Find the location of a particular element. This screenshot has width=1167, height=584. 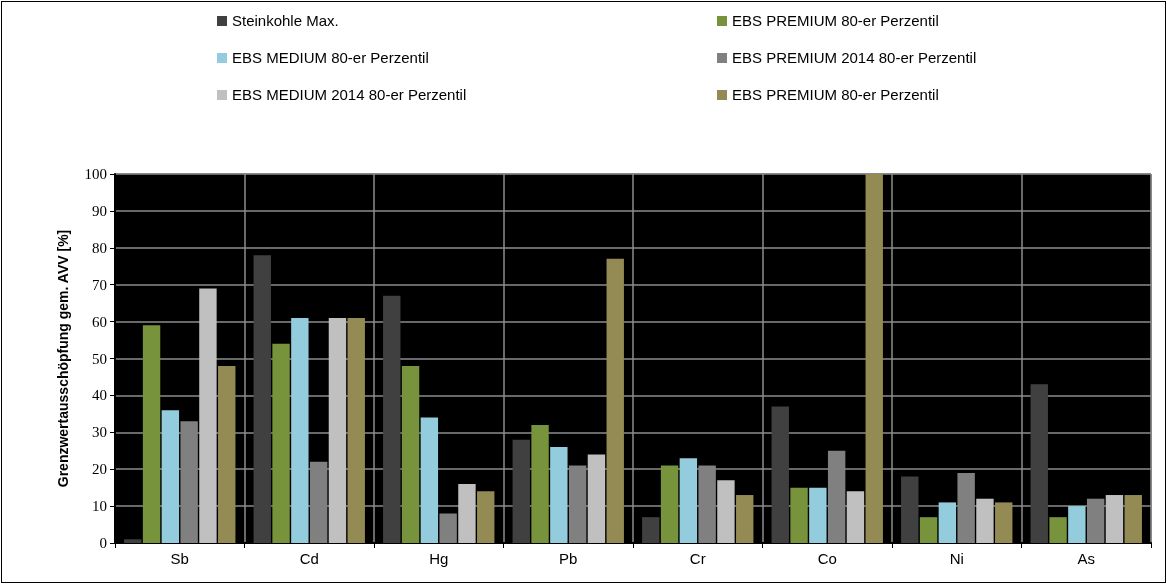

legend-label: EBS MEDIUM 2014 80-er Perzentil is located at coordinates (349, 94).